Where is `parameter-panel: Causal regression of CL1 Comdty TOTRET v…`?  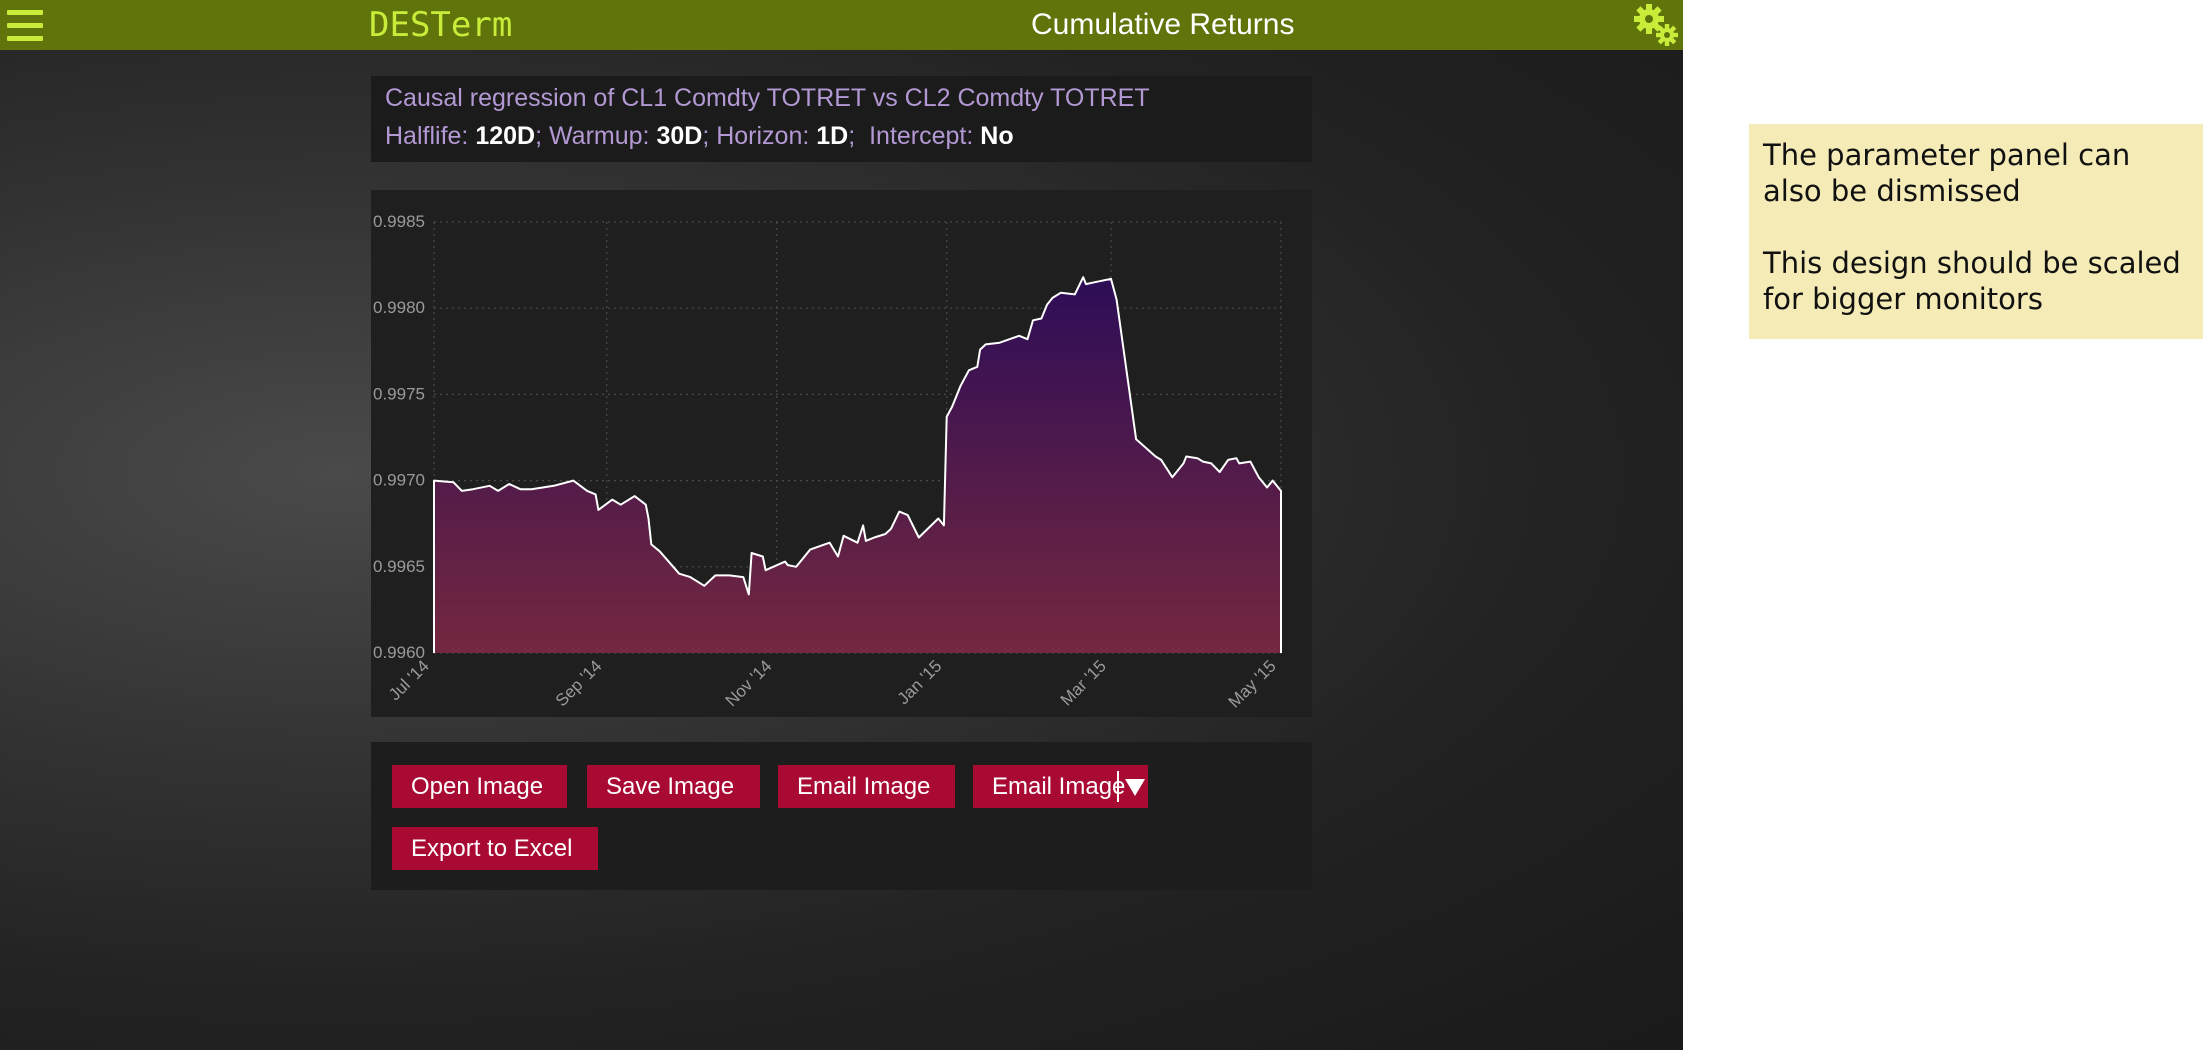 parameter-panel: Causal regression of CL1 Comdty TOTRET v… is located at coordinates (841, 119).